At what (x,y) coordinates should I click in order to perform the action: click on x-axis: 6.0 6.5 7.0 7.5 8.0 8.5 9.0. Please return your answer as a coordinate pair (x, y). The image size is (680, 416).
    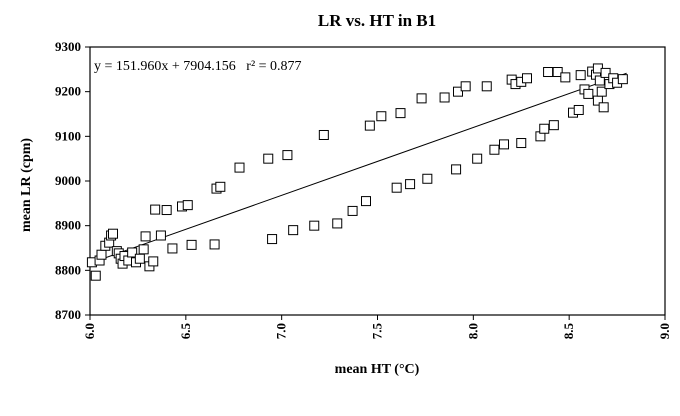
    Looking at the image, I should click on (377, 327).